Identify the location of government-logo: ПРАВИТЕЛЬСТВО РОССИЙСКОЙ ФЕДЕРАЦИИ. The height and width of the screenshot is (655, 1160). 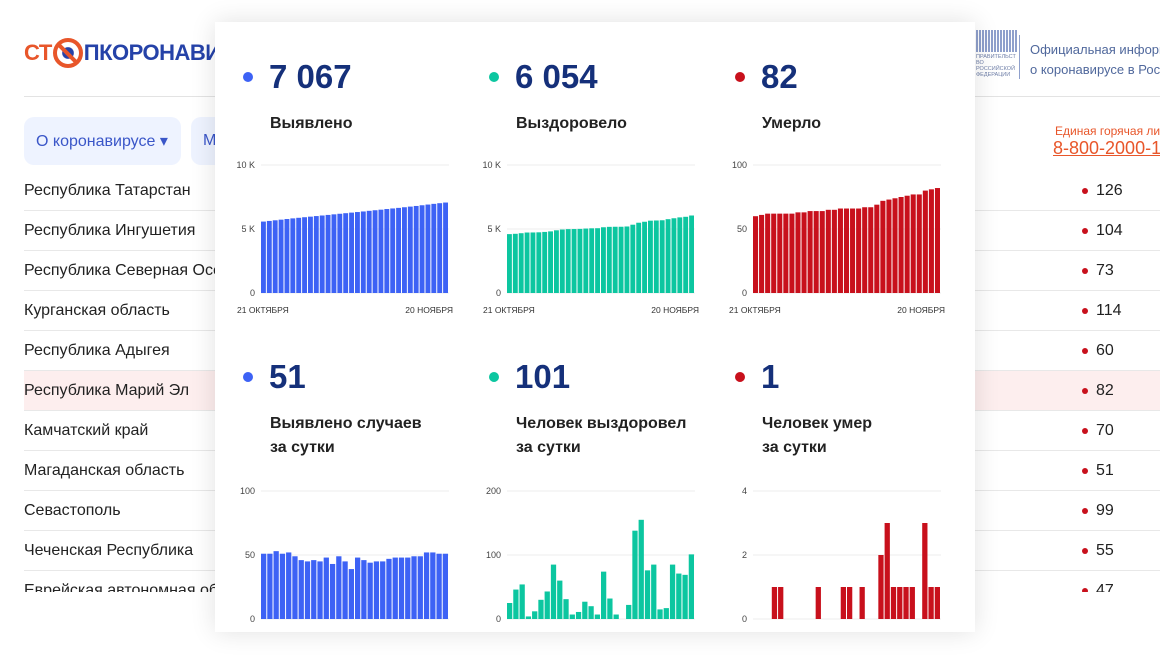
(997, 55).